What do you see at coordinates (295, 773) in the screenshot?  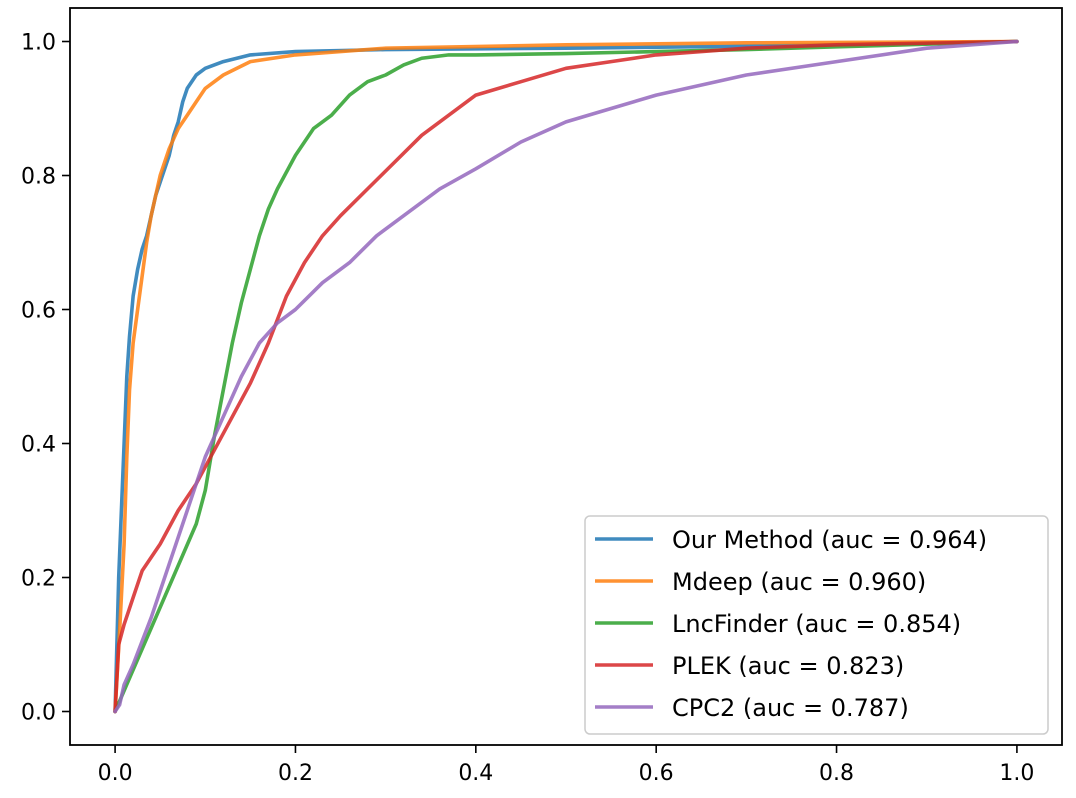 I see `x-tick-label: 0.2` at bounding box center [295, 773].